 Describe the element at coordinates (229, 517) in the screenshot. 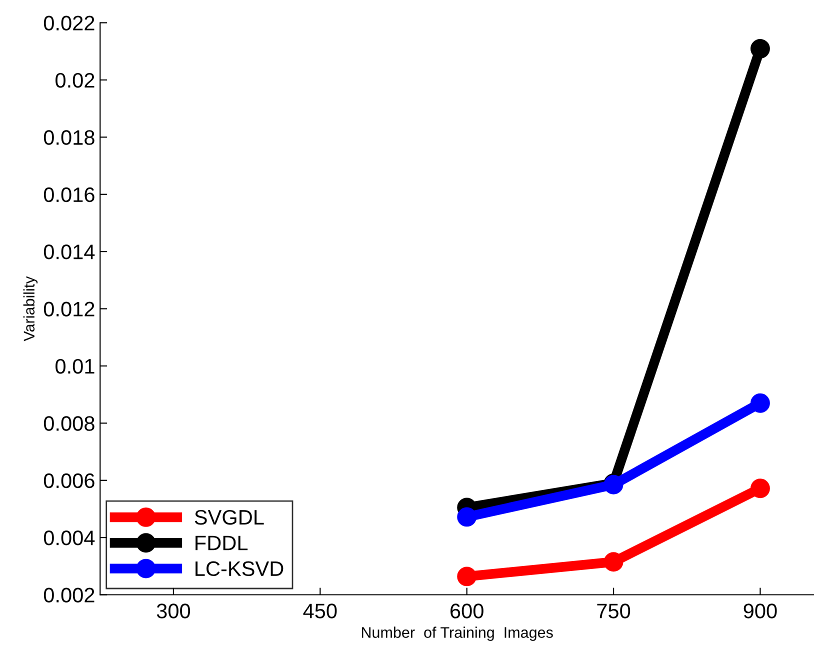

I see `legend-label: SVGDL` at that location.